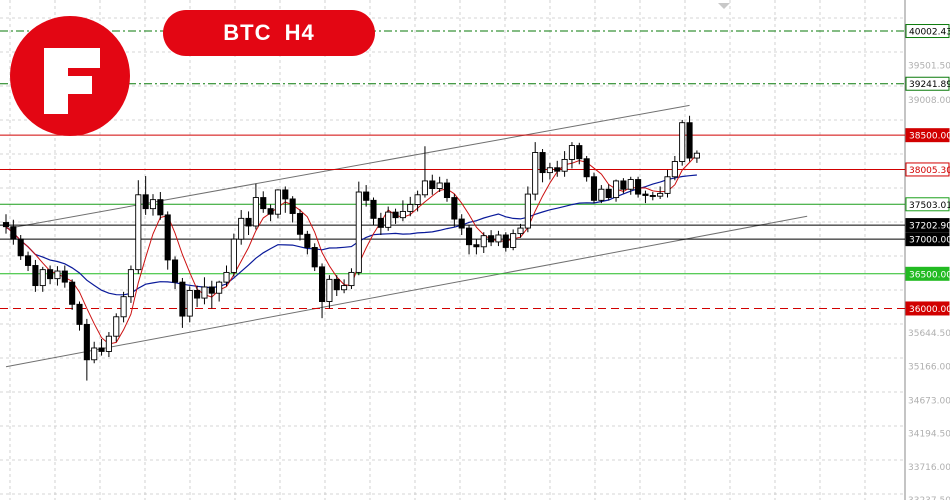 The image size is (950, 500). What do you see at coordinates (929, 435) in the screenshot?
I see `price-tick-label: 34194.50` at bounding box center [929, 435].